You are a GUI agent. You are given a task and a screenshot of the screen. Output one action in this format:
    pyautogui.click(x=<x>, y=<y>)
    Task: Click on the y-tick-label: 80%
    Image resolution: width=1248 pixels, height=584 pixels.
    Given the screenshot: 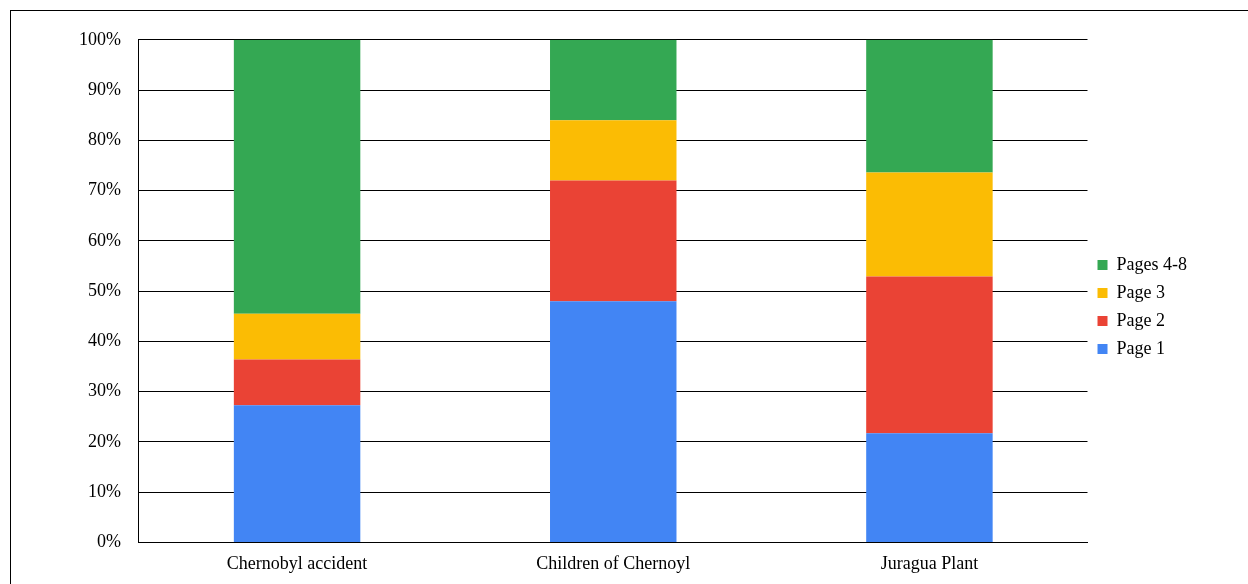 What is the action you would take?
    pyautogui.click(x=104, y=139)
    